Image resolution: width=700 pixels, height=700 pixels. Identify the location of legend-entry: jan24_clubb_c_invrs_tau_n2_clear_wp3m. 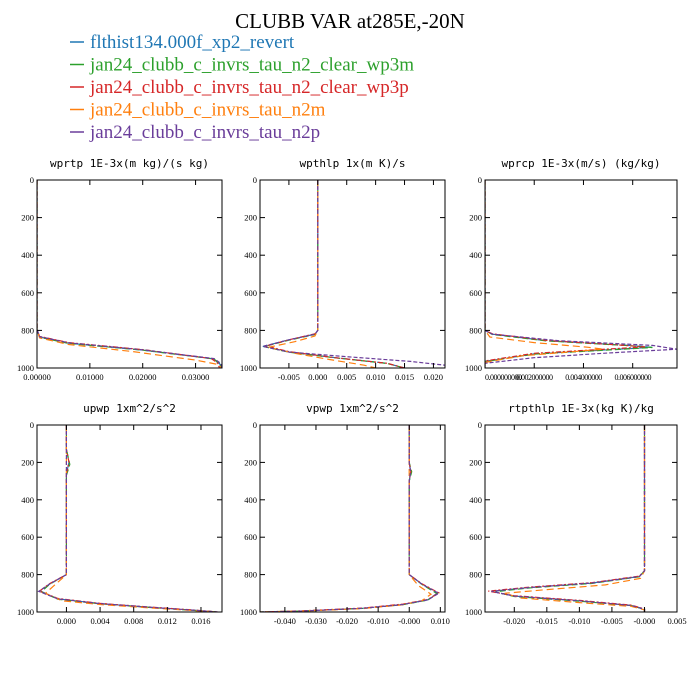
(242, 65).